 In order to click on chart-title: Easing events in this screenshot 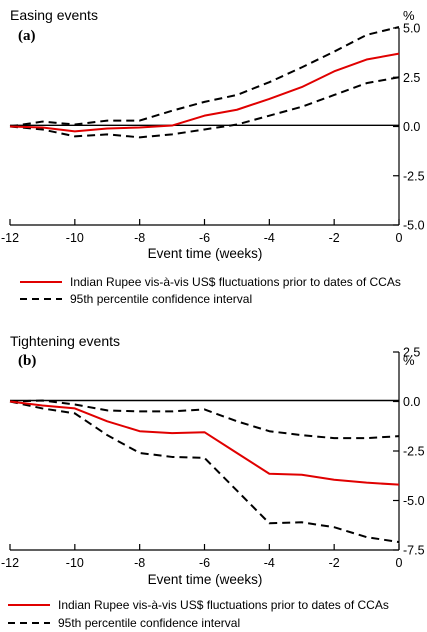, I will do `click(54, 15)`.